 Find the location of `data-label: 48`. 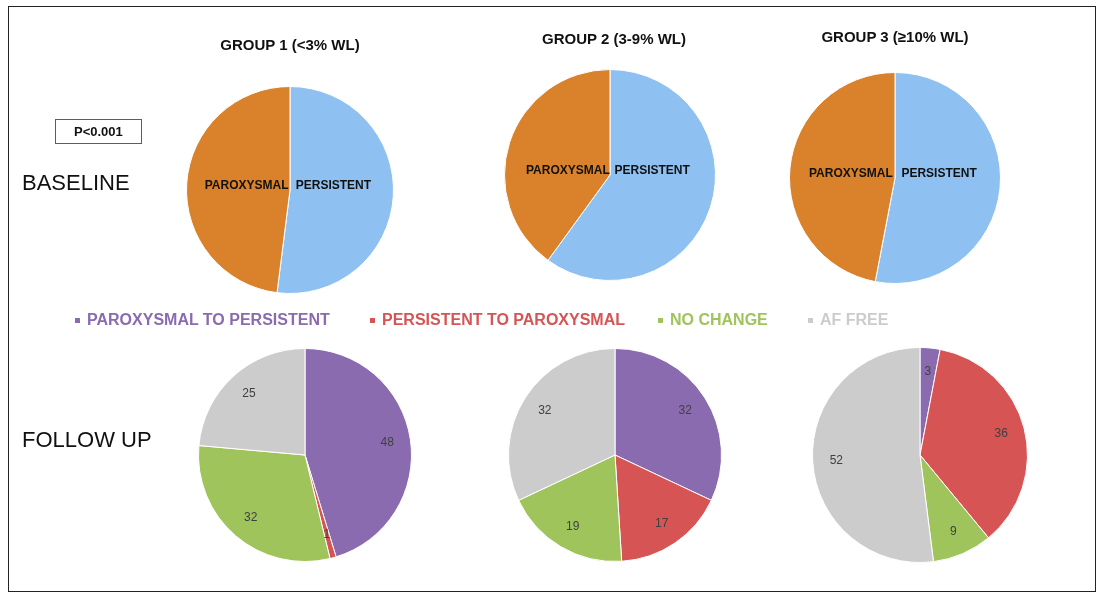

data-label: 48 is located at coordinates (387, 442).